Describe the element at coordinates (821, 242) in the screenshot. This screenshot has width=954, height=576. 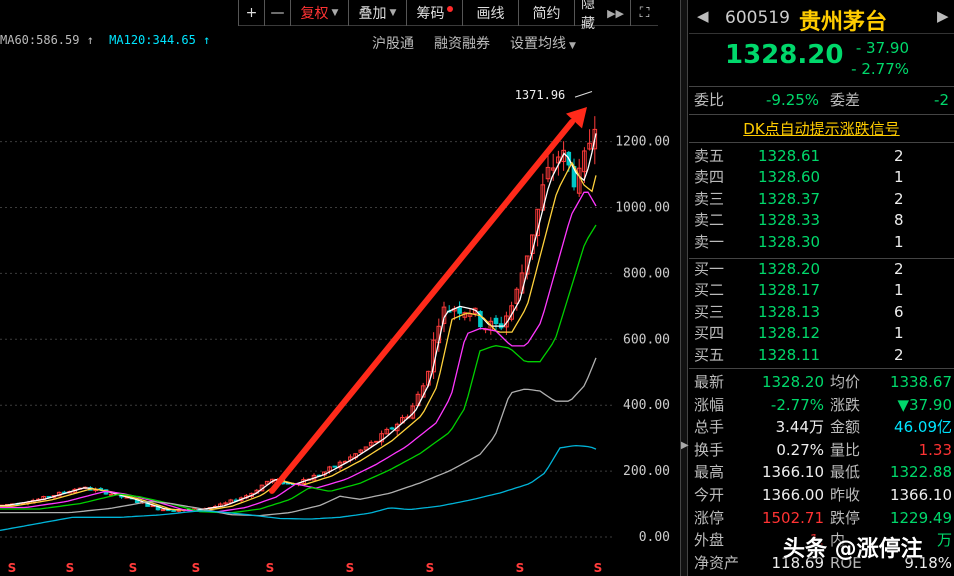
I see `ask-row: 卖一 1328.30 1` at that location.